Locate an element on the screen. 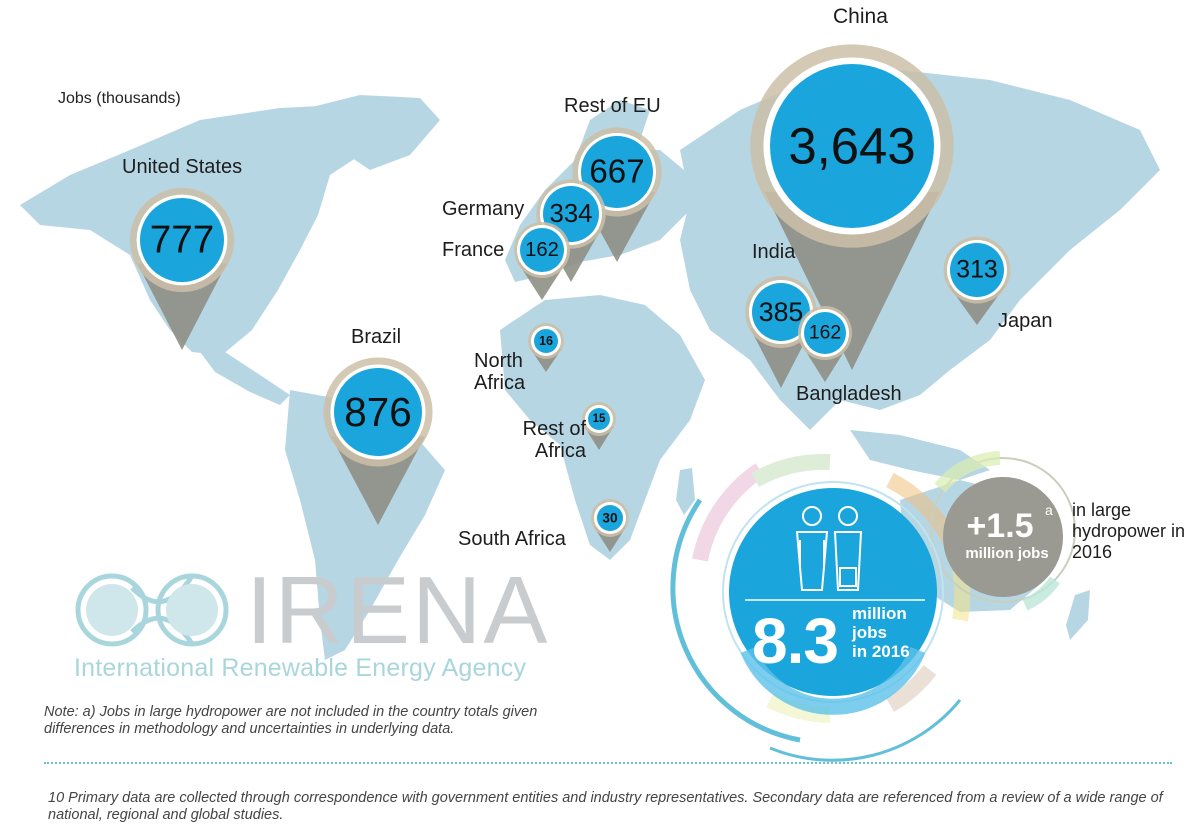 The height and width of the screenshot is (836, 1204). pin-rest-of-eu: 667 is located at coordinates (617, 194).